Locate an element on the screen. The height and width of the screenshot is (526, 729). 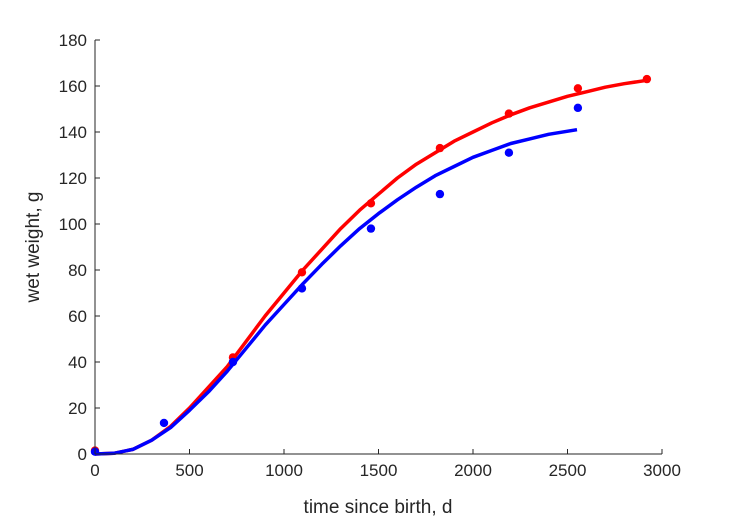
y-tick-layer: 0 20 40 60 80 100 120 140 160 180 is located at coordinates (79, 247).